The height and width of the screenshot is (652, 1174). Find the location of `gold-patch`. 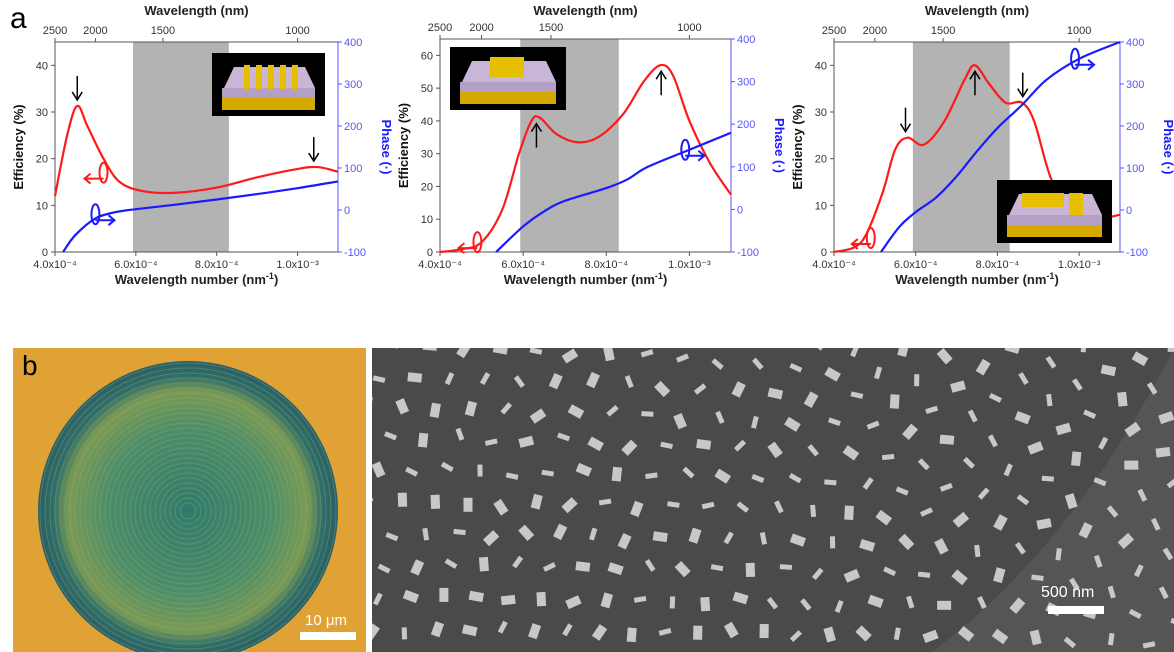

gold-patch is located at coordinates (507, 67).